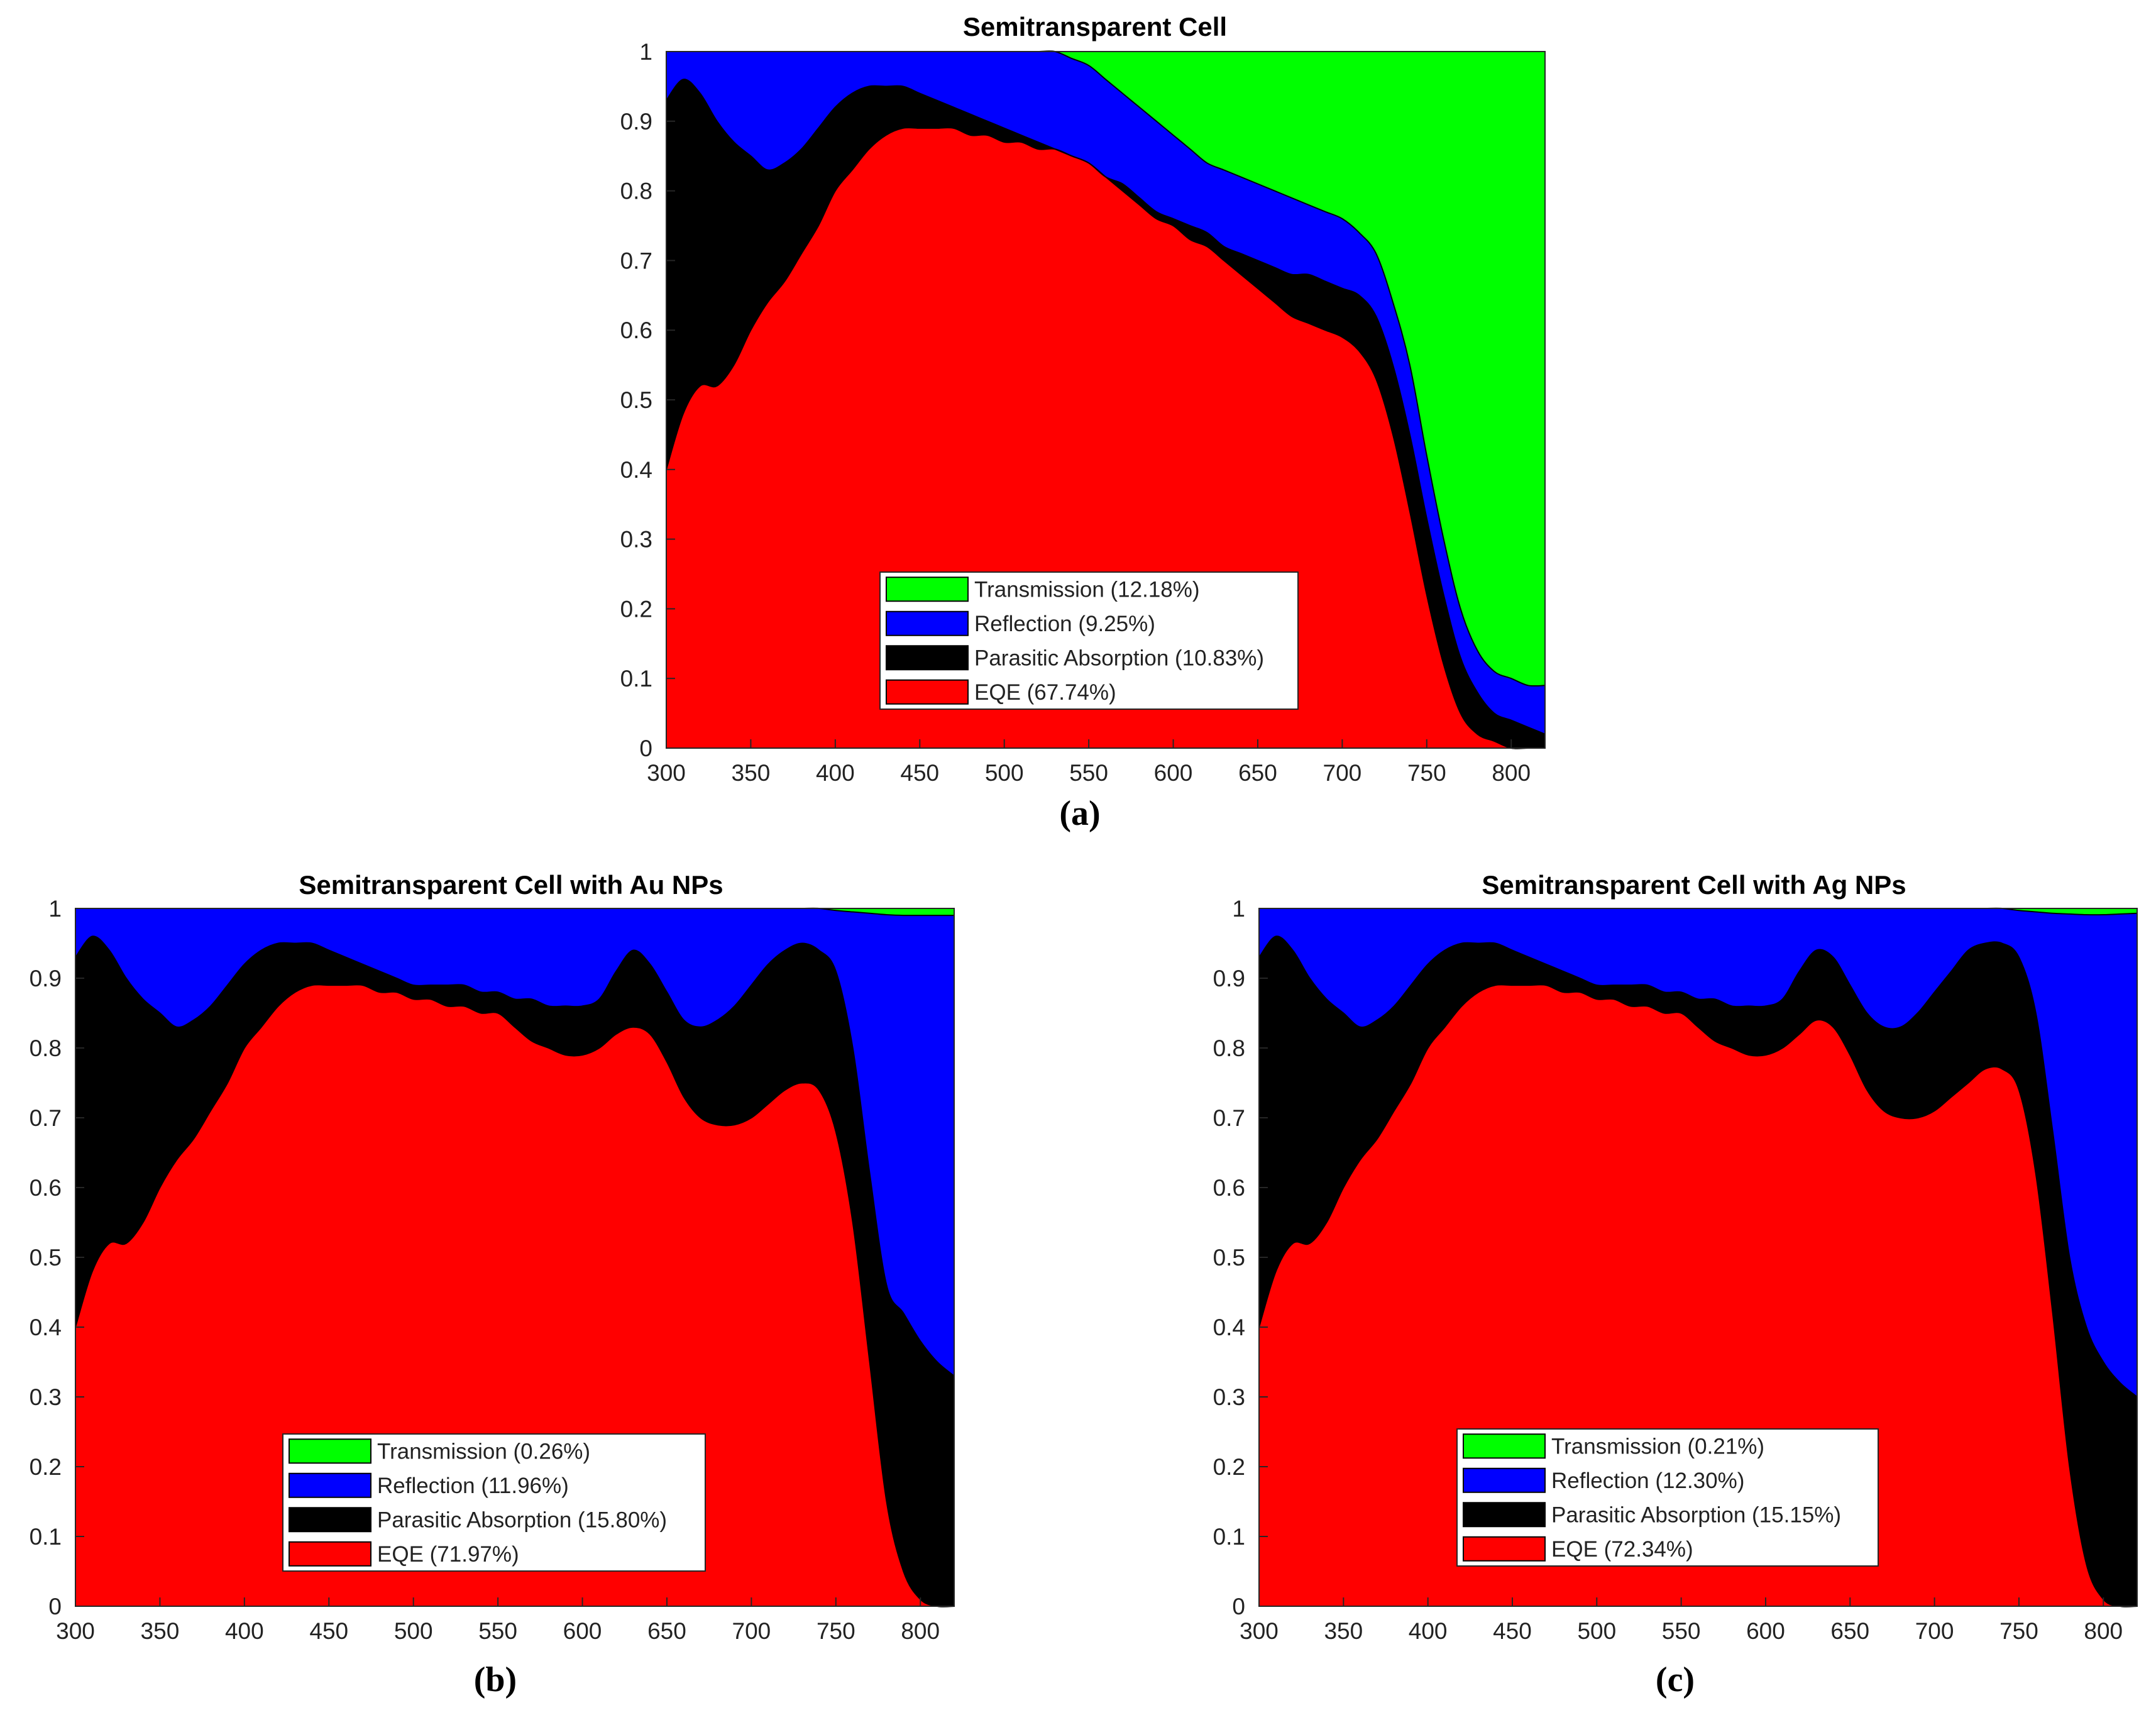 This screenshot has width=2156, height=1715. Describe the element at coordinates (448, 1555) in the screenshot. I see `legend-label: EQE (71.97%)` at that location.